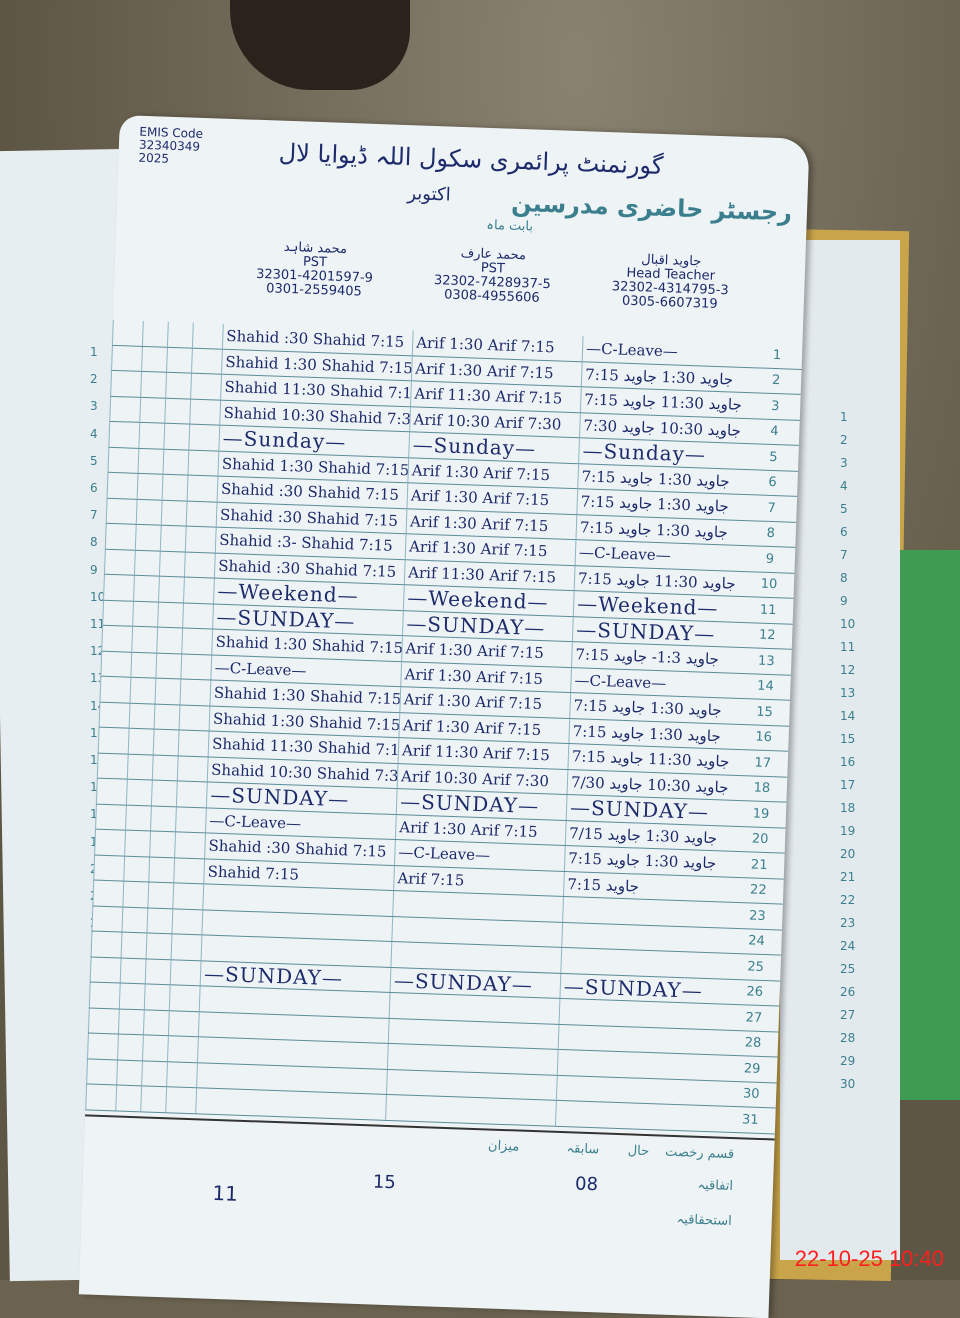  Describe the element at coordinates (848, 647) in the screenshot. I see `right-date: 11` at that location.